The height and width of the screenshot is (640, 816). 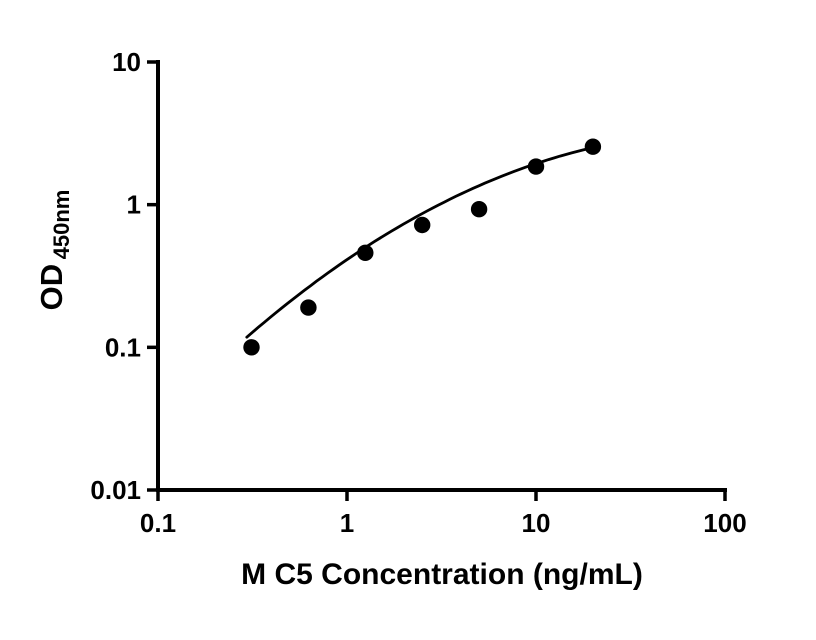 What do you see at coordinates (442, 574) in the screenshot?
I see `x-axis-title: M C5 Concentration (ng/mL)` at bounding box center [442, 574].